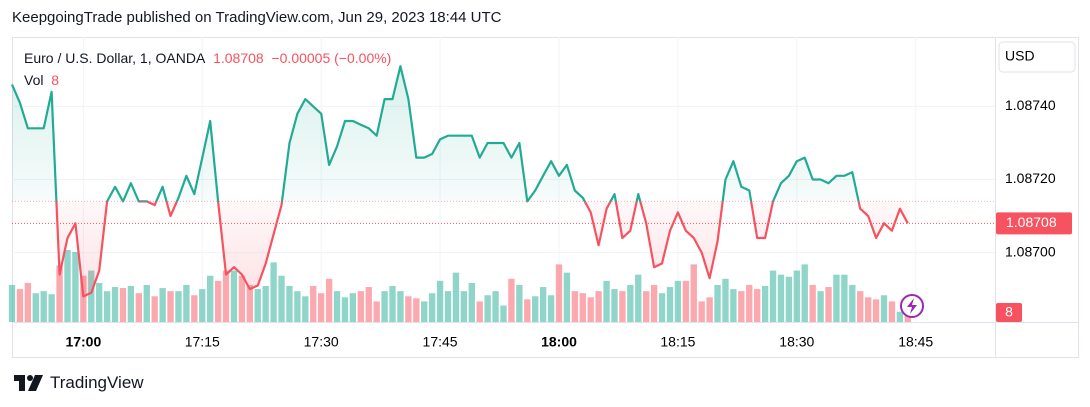  What do you see at coordinates (796, 342) in the screenshot?
I see `x-tick-label: 18:30` at bounding box center [796, 342].